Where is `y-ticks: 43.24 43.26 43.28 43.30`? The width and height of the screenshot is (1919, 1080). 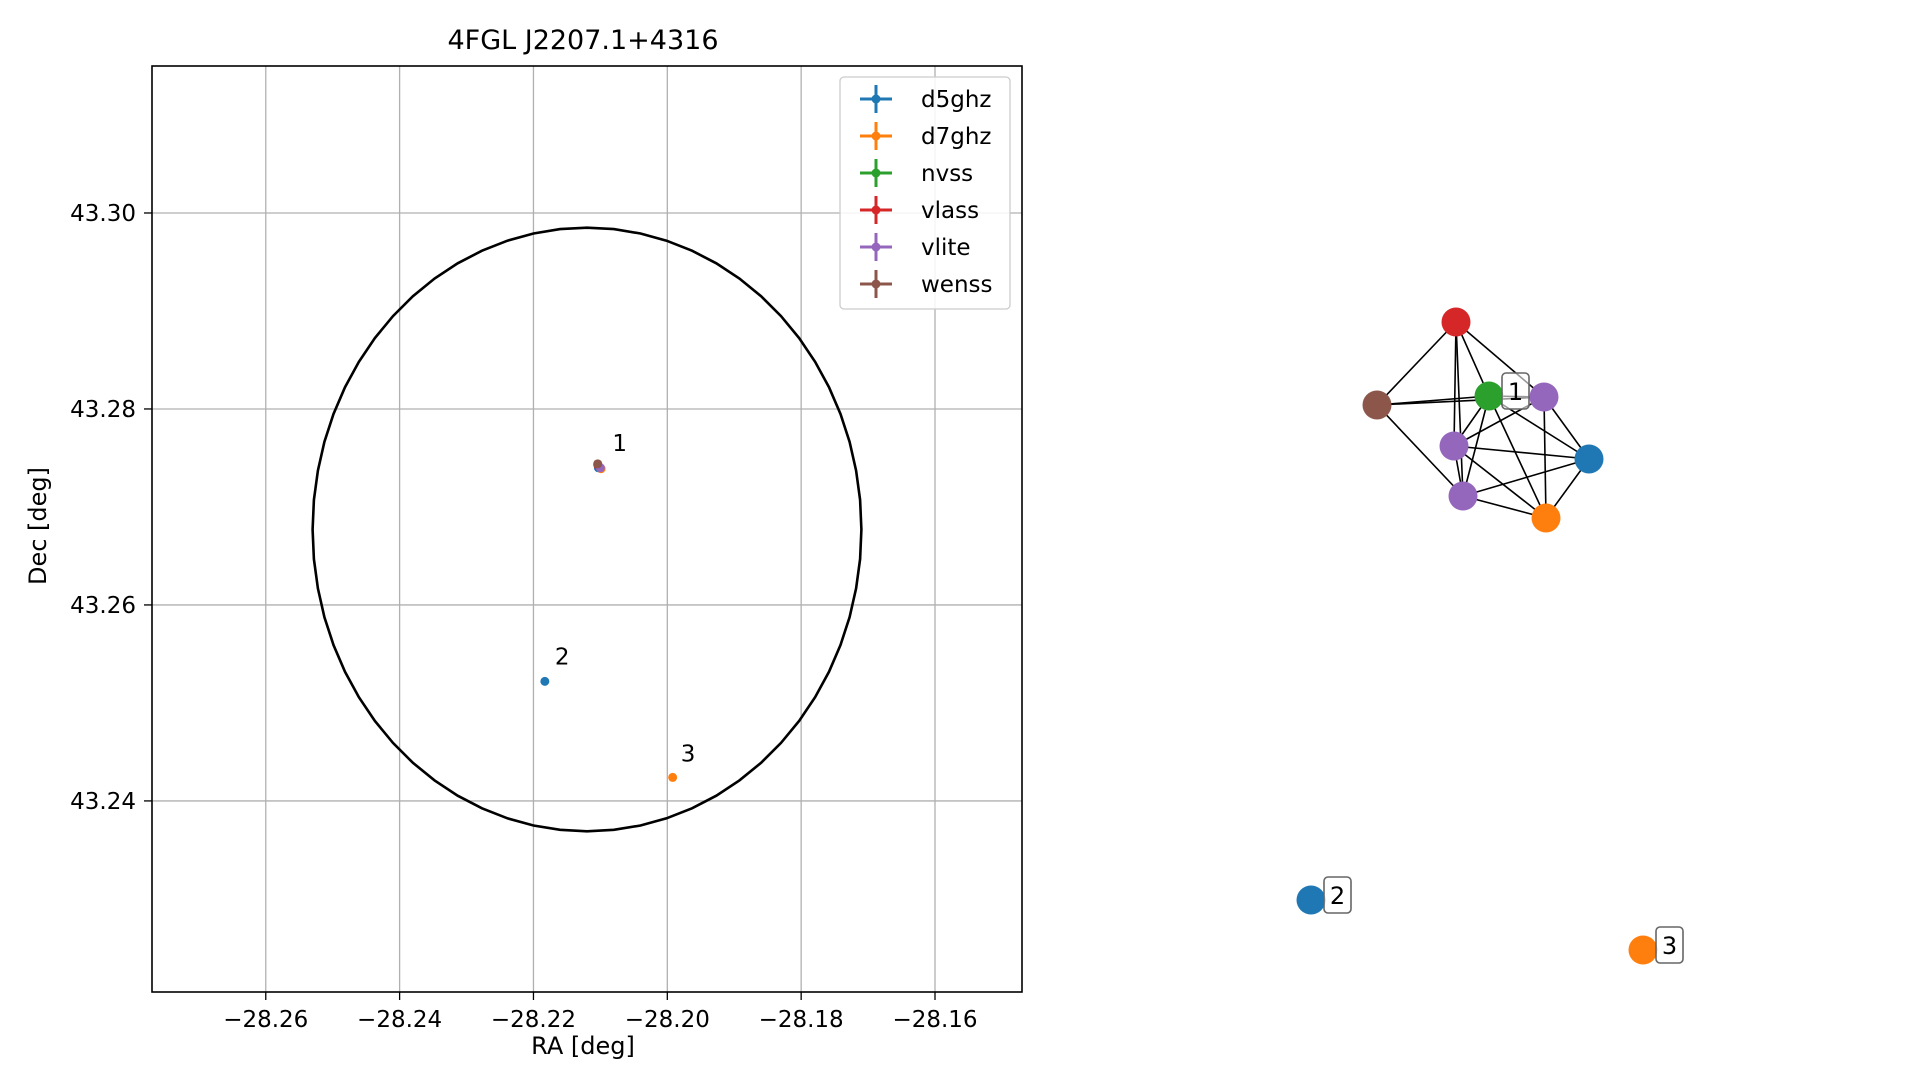
y-ticks: 43.24 43.26 43.28 43.30 is located at coordinates (111, 508).